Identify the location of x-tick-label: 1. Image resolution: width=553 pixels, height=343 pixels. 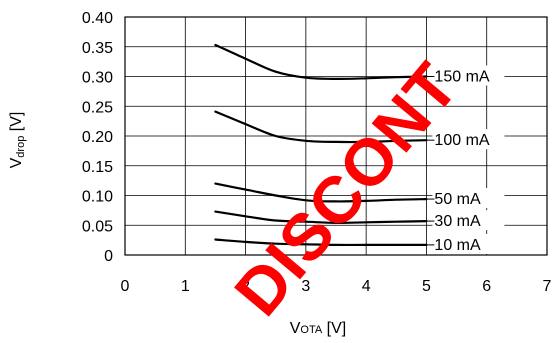
(185, 286).